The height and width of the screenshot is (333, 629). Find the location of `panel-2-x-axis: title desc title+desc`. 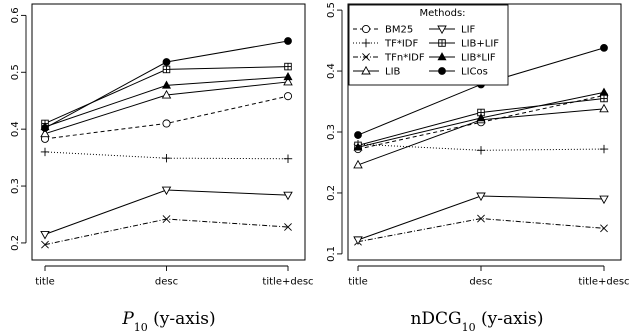

panel-2-x-axis: title desc title+desc is located at coordinates (488, 276).